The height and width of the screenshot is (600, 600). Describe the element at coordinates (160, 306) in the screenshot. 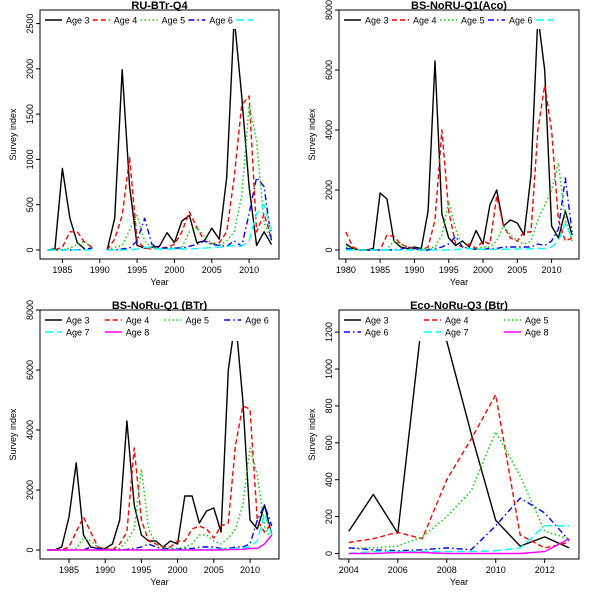

I see `chart-title: BS-NoRu-Q1 (BTr)` at that location.